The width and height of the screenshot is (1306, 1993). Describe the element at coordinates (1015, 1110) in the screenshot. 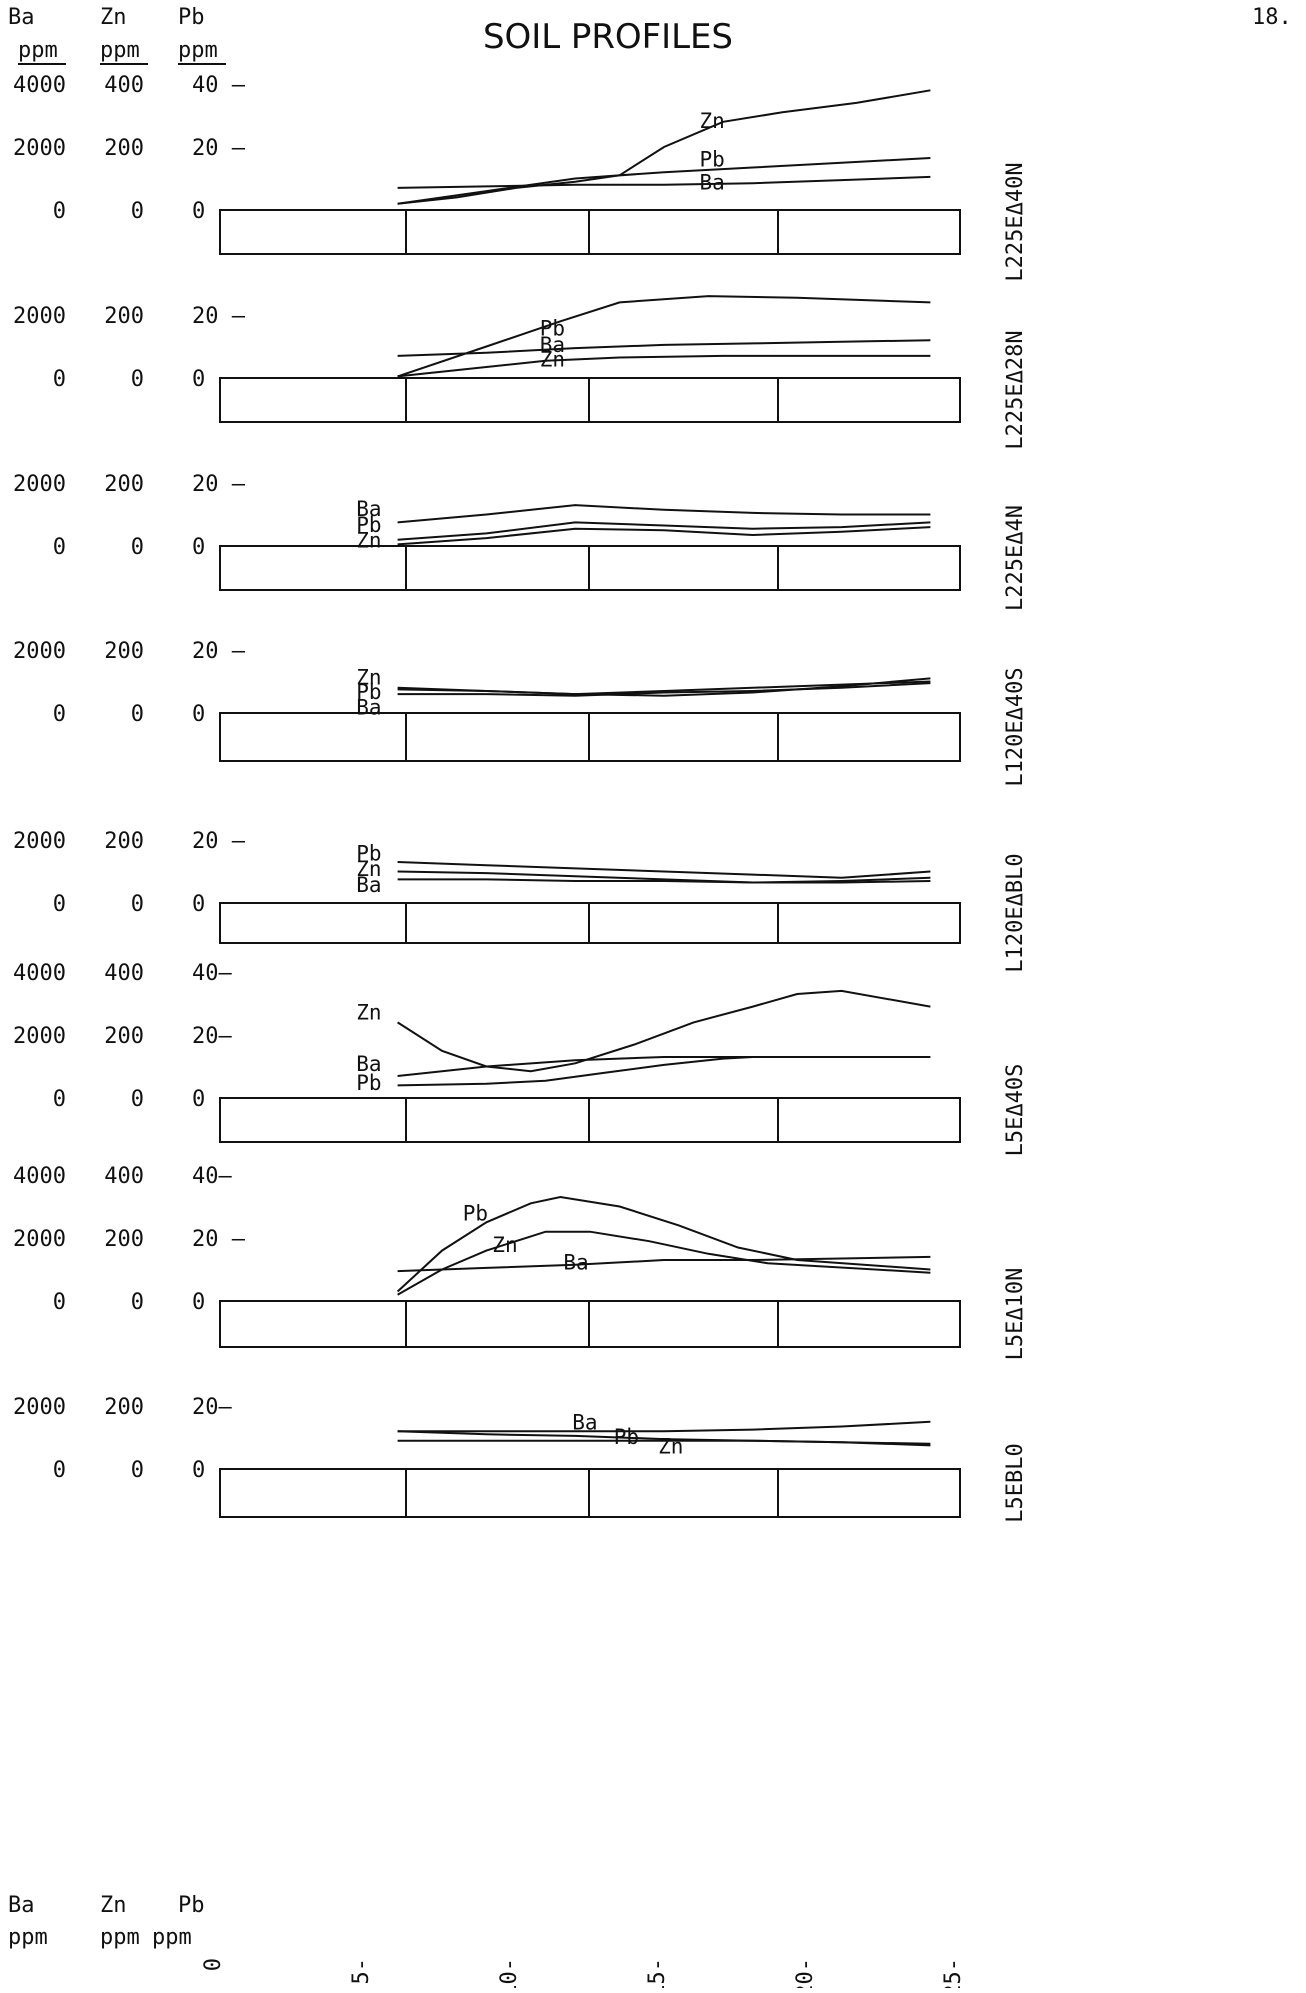

I see `profile-line-title: L5EΔ40S` at that location.